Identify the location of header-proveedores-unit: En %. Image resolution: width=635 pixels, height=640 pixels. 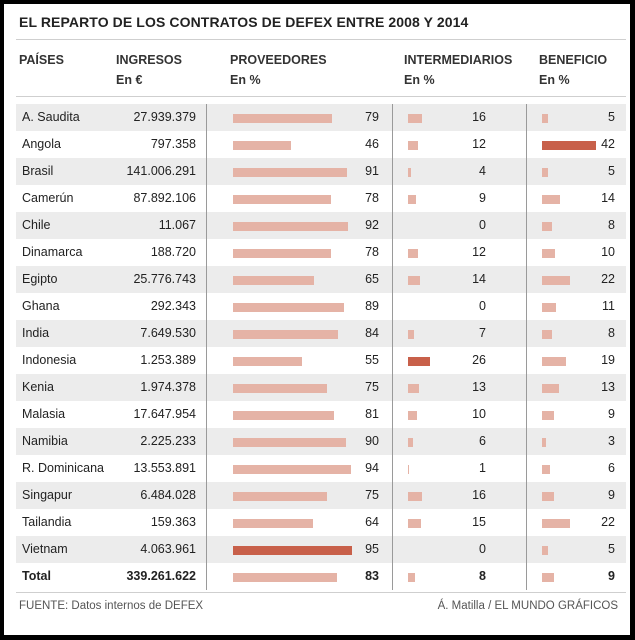
(245, 80).